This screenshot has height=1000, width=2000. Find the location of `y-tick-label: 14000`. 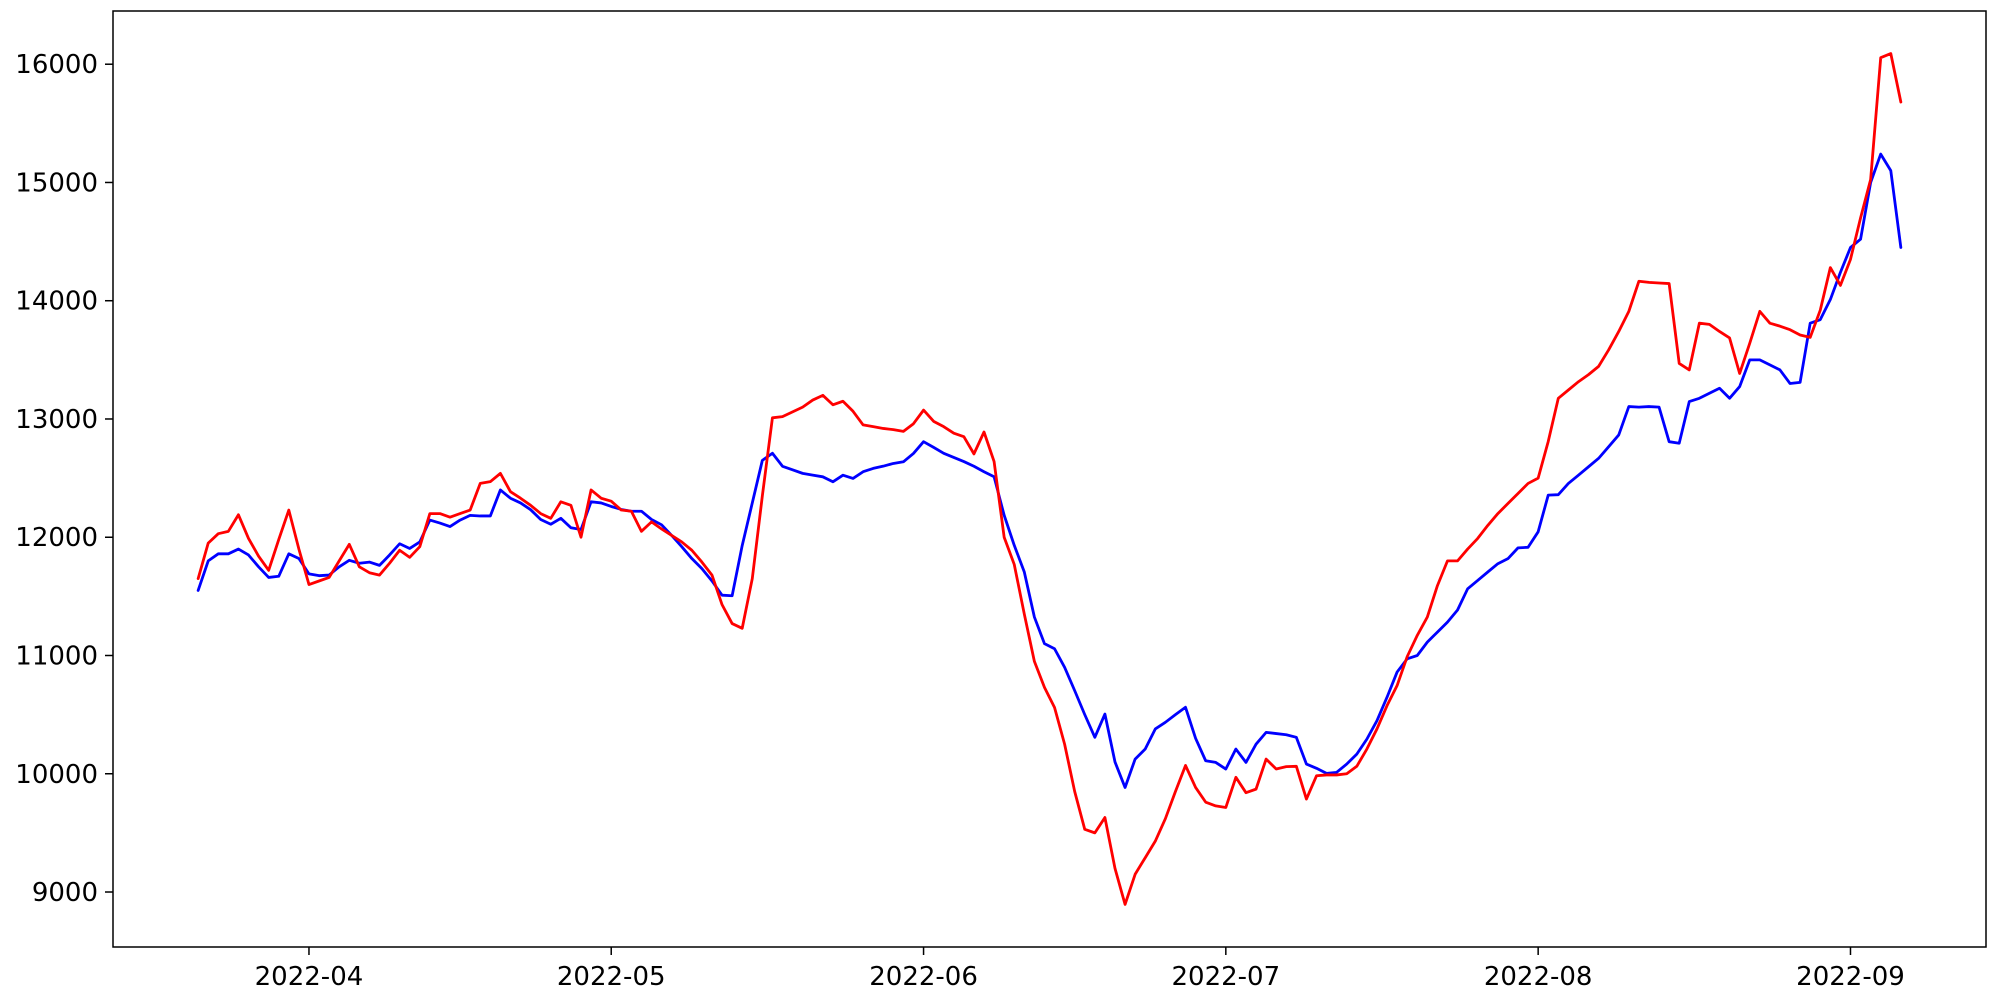

y-tick-label: 14000 is located at coordinates (56, 302).